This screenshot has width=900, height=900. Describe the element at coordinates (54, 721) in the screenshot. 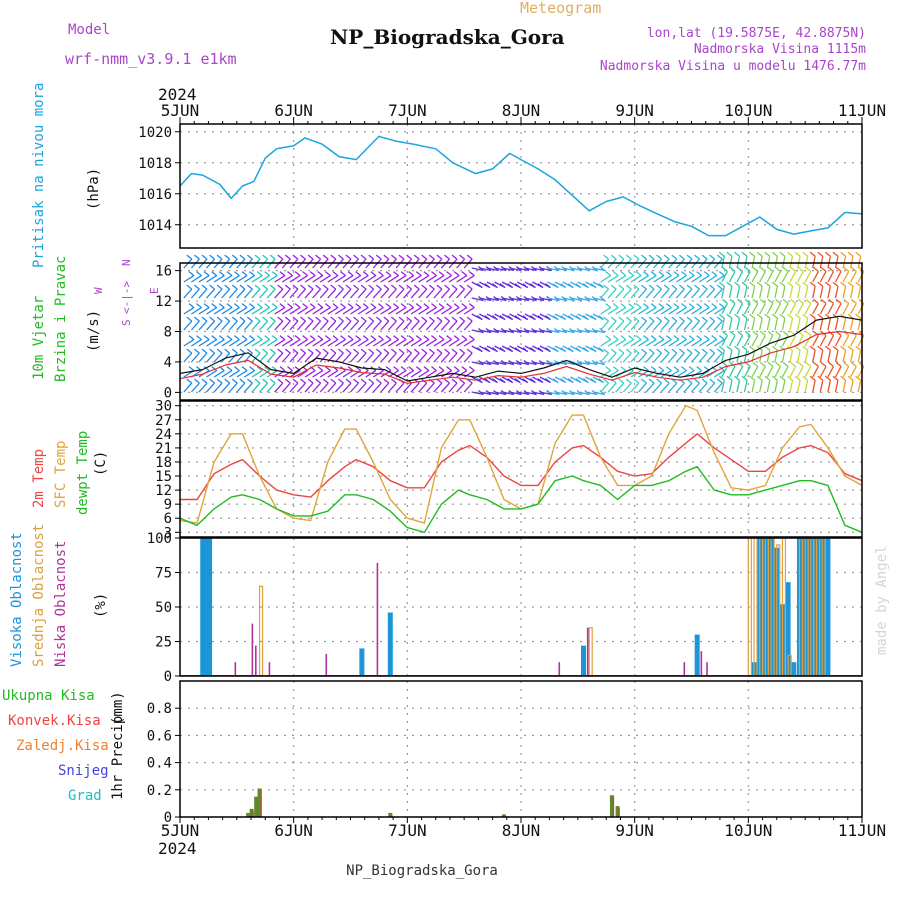

I see `precip-legend-conv: Konvek.Kisa` at that location.